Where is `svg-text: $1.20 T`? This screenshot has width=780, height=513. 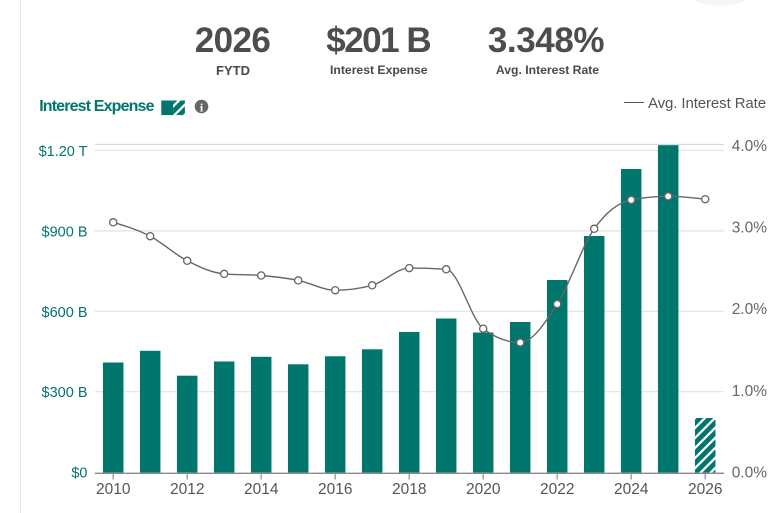
svg-text: $1.20 T is located at coordinates (63, 152).